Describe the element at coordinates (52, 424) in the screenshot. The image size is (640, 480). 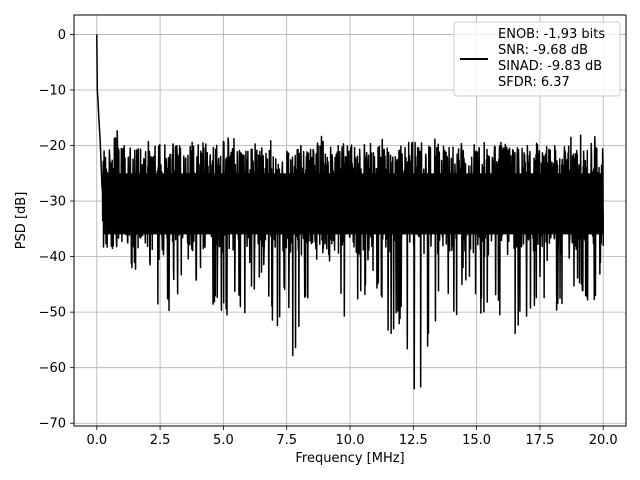
I see `y-tick-label: −70` at that location.